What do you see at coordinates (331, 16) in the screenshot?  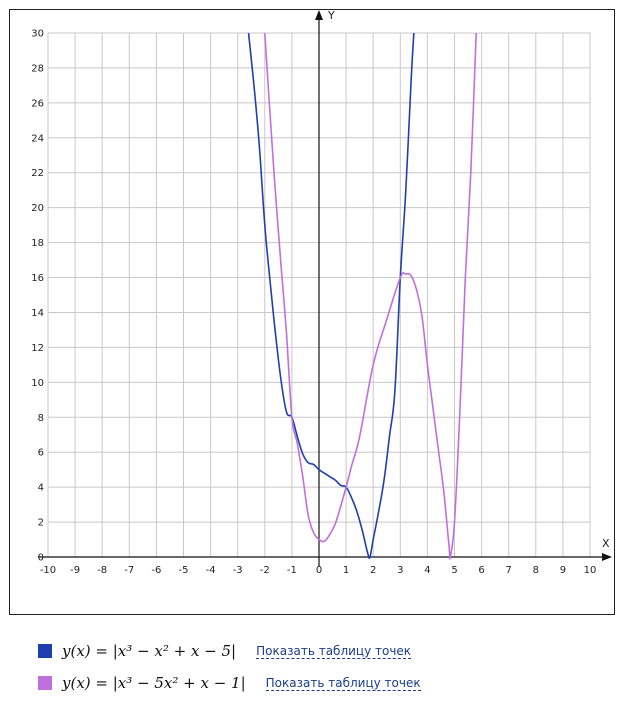 I see `y-axis-label: Y` at bounding box center [331, 16].